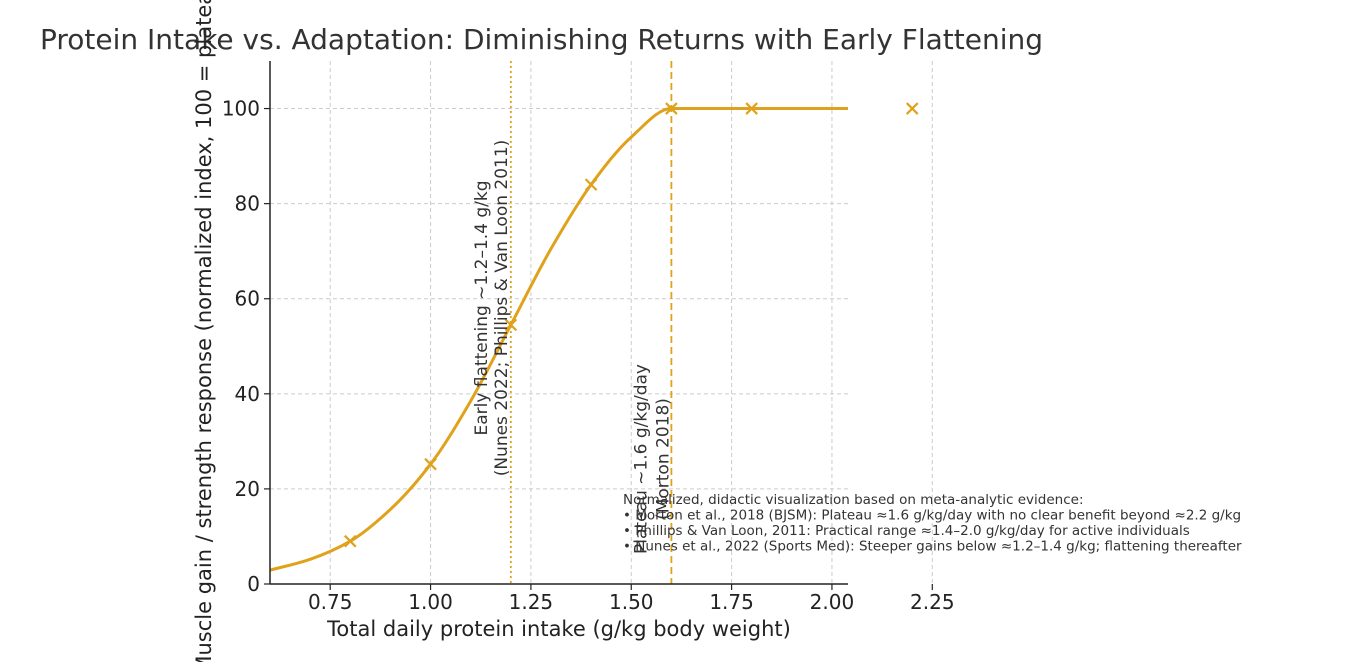  What do you see at coordinates (330, 602) in the screenshot?
I see `x-tick-label: 0.75` at bounding box center [330, 602].